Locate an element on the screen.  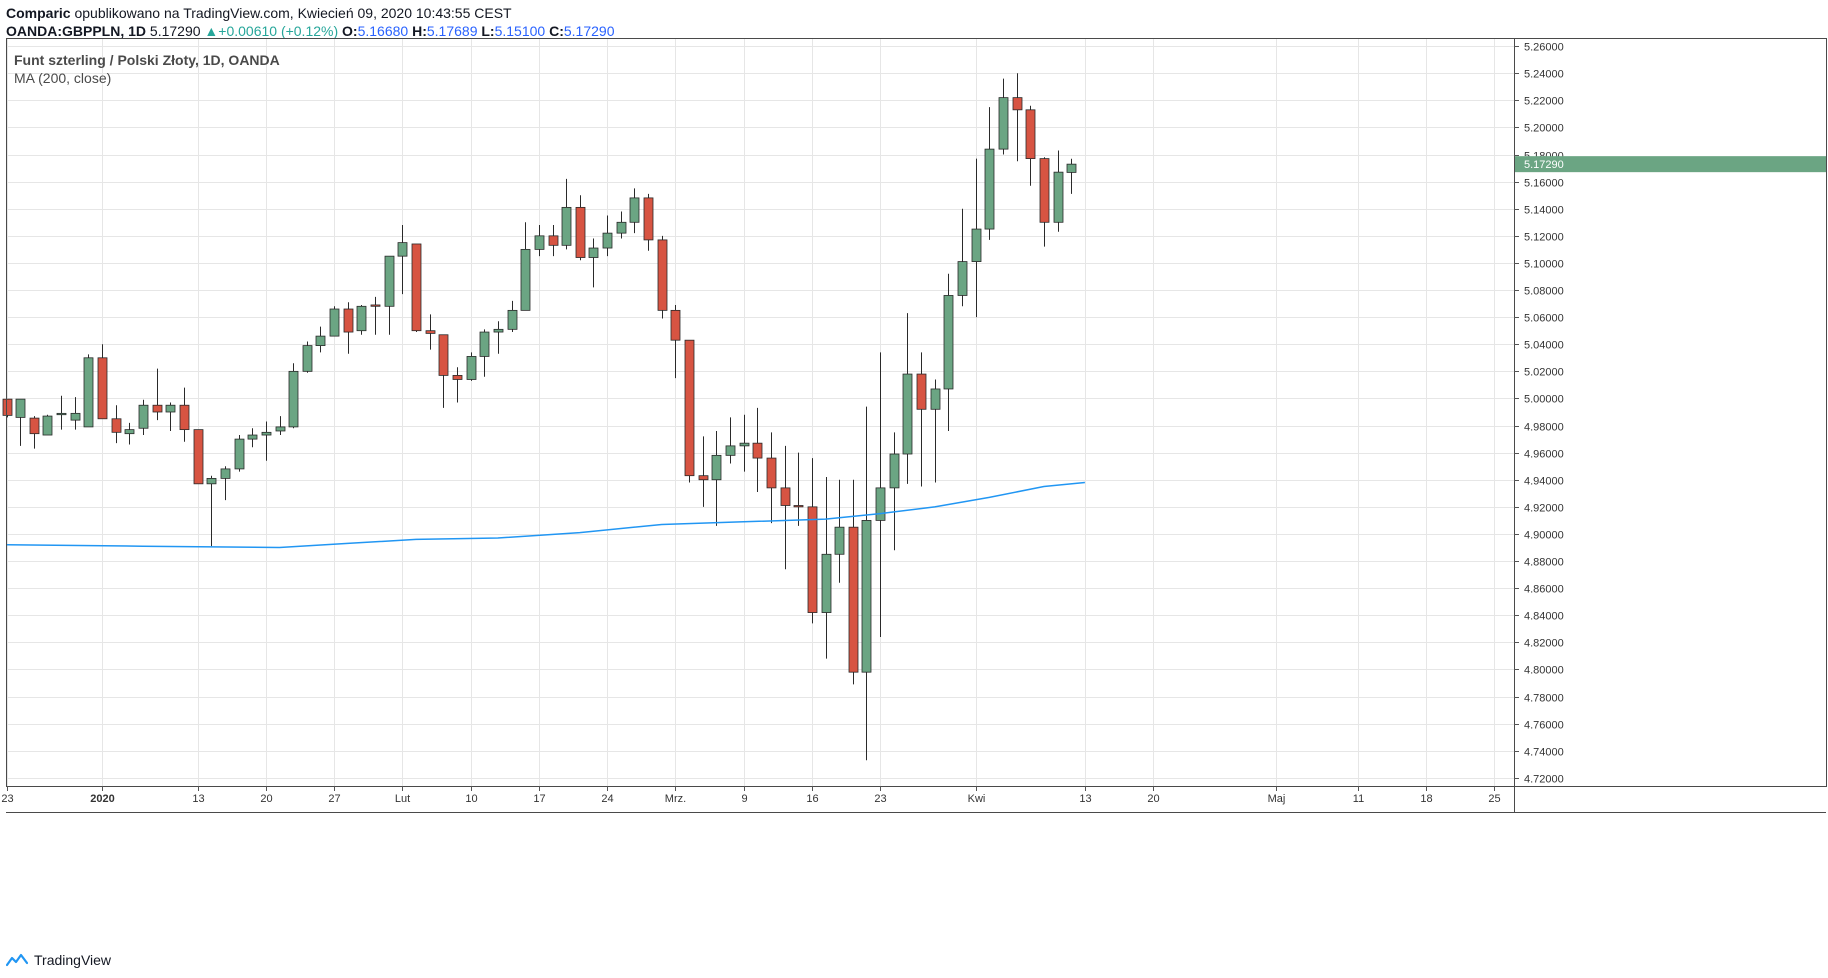
close-label: C: is located at coordinates (556, 31).